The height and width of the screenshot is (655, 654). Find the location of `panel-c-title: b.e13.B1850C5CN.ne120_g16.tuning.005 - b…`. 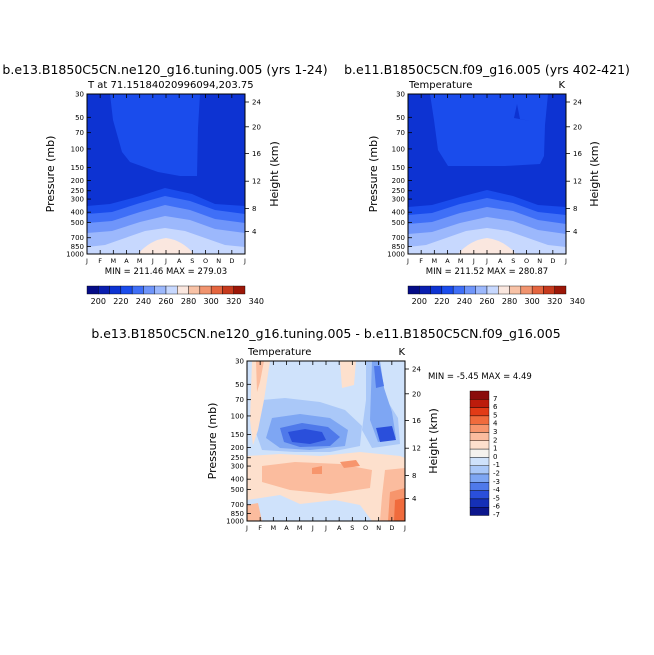

panel-c-title: b.e13.B1850C5CN.ne120_g16.tuning.005 - b… is located at coordinates (325, 333).